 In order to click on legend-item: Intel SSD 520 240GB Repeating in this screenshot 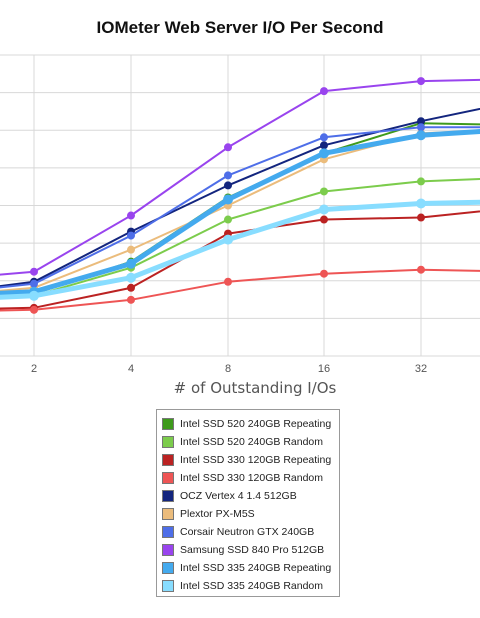, I will do `click(249, 424)`.